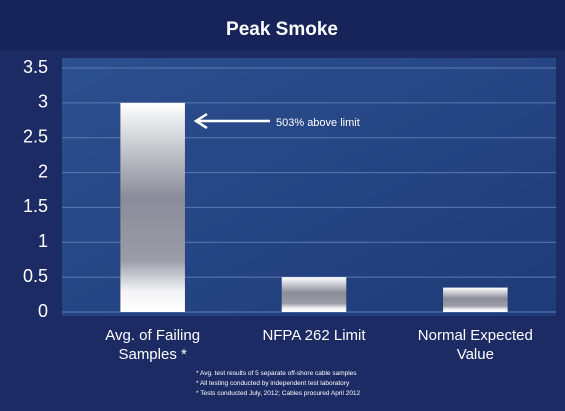  What do you see at coordinates (318, 123) in the screenshot?
I see `annotation: 503% above limit` at bounding box center [318, 123].